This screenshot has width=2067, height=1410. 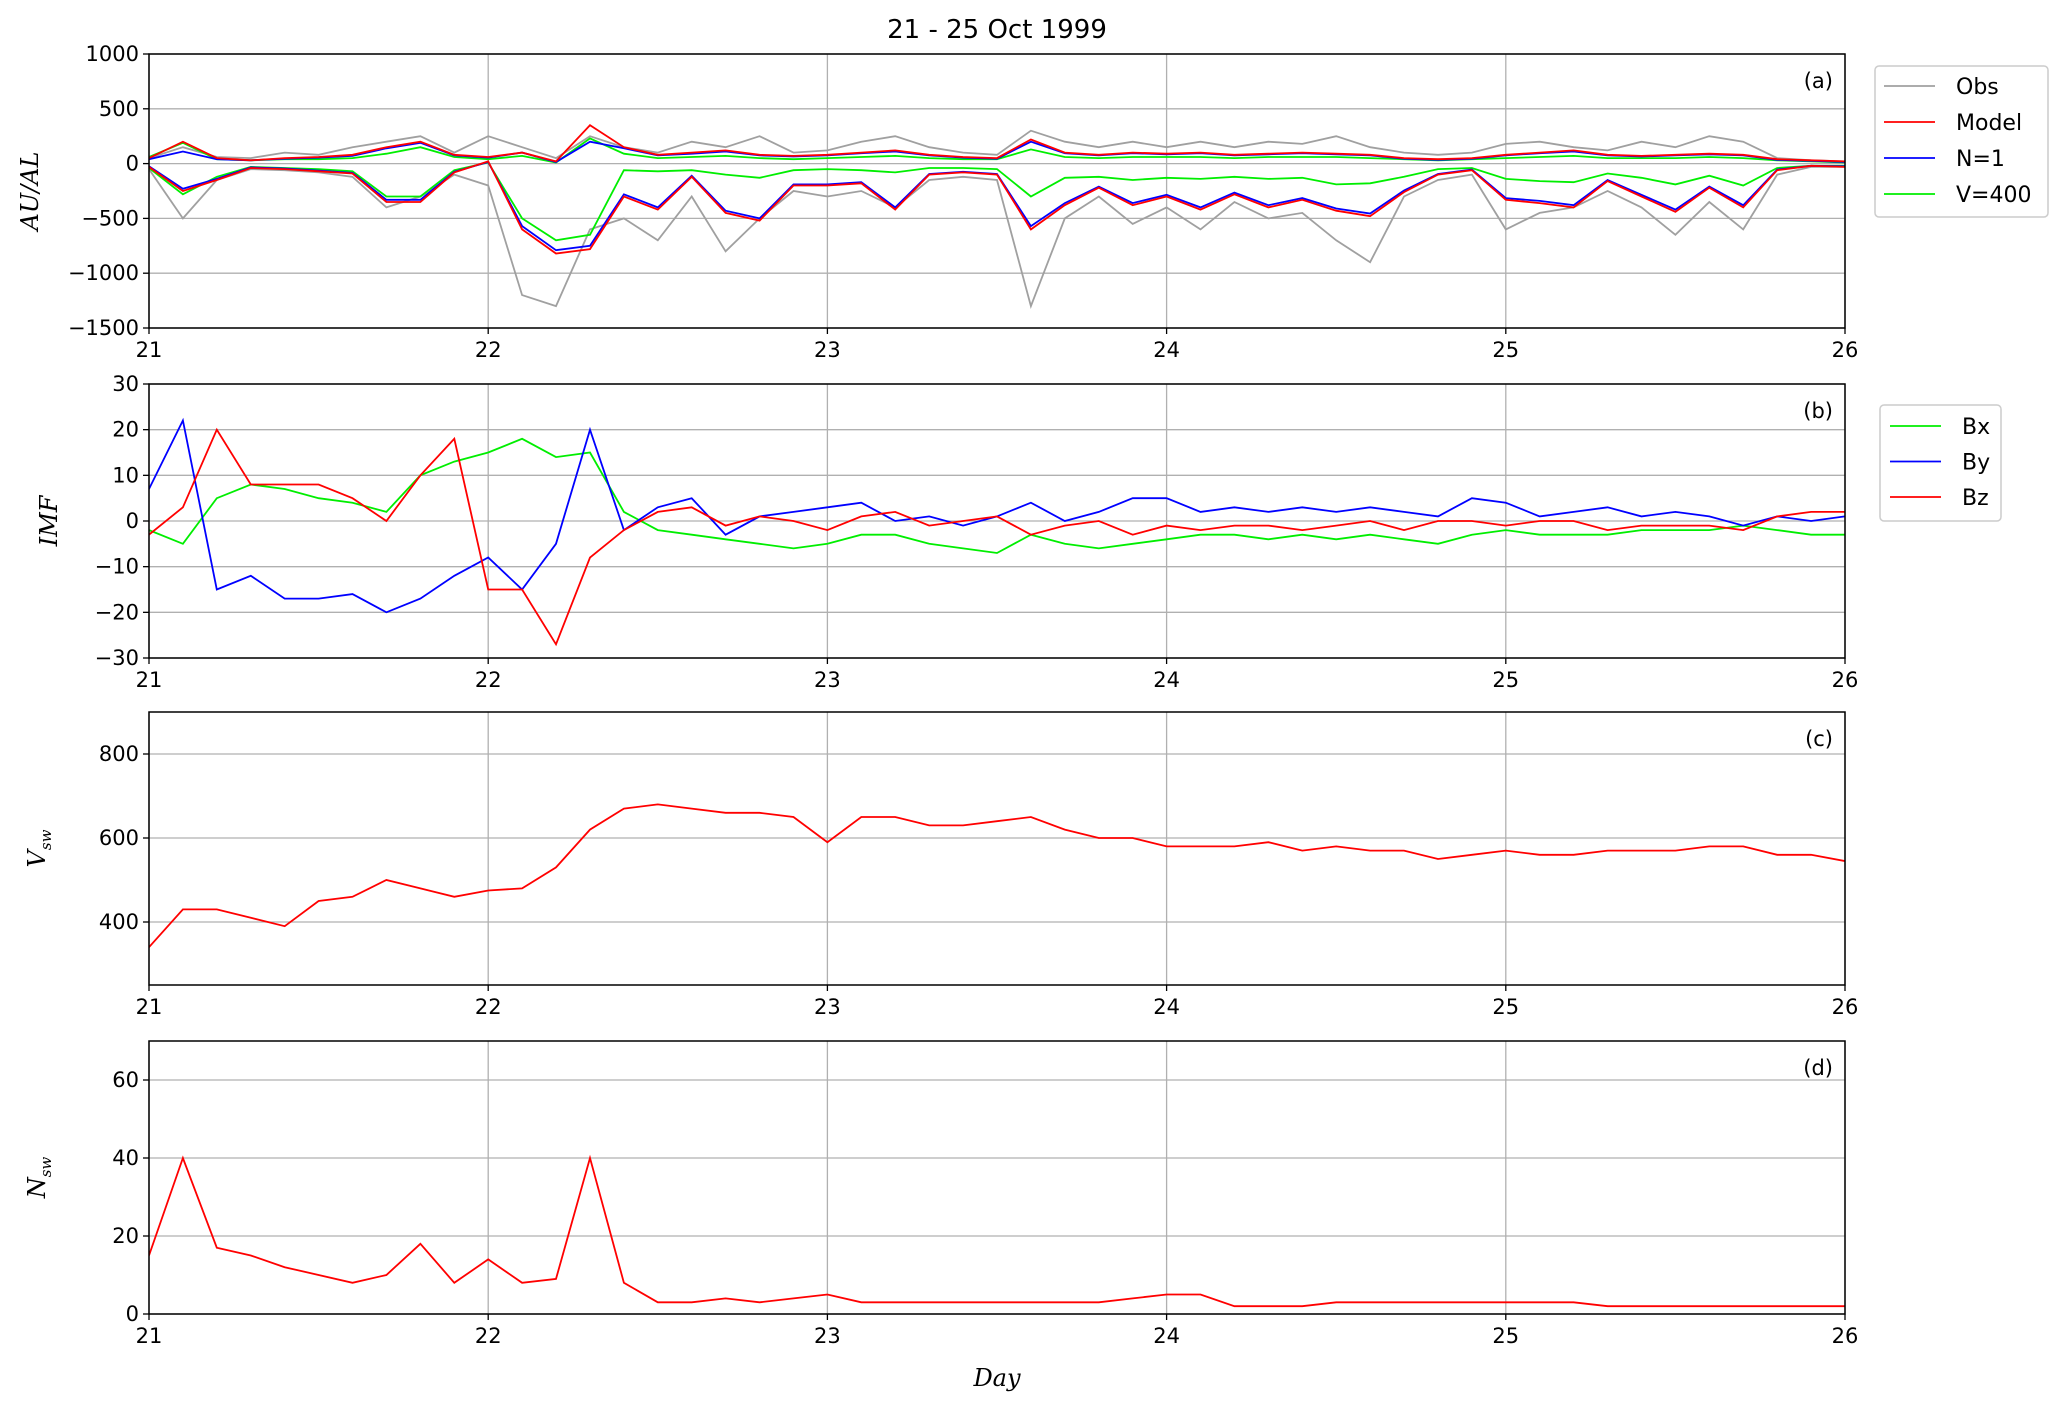 I want to click on y-axis-label: Nsw, so click(x=39, y=1178).